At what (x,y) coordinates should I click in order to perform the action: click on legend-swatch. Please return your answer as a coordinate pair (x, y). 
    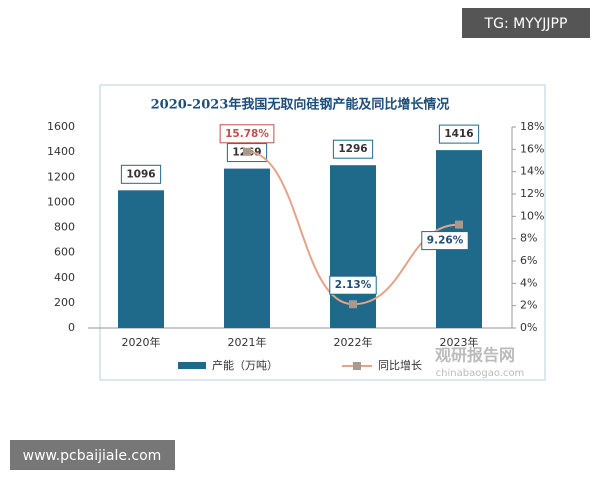
    Looking at the image, I should click on (192, 365).